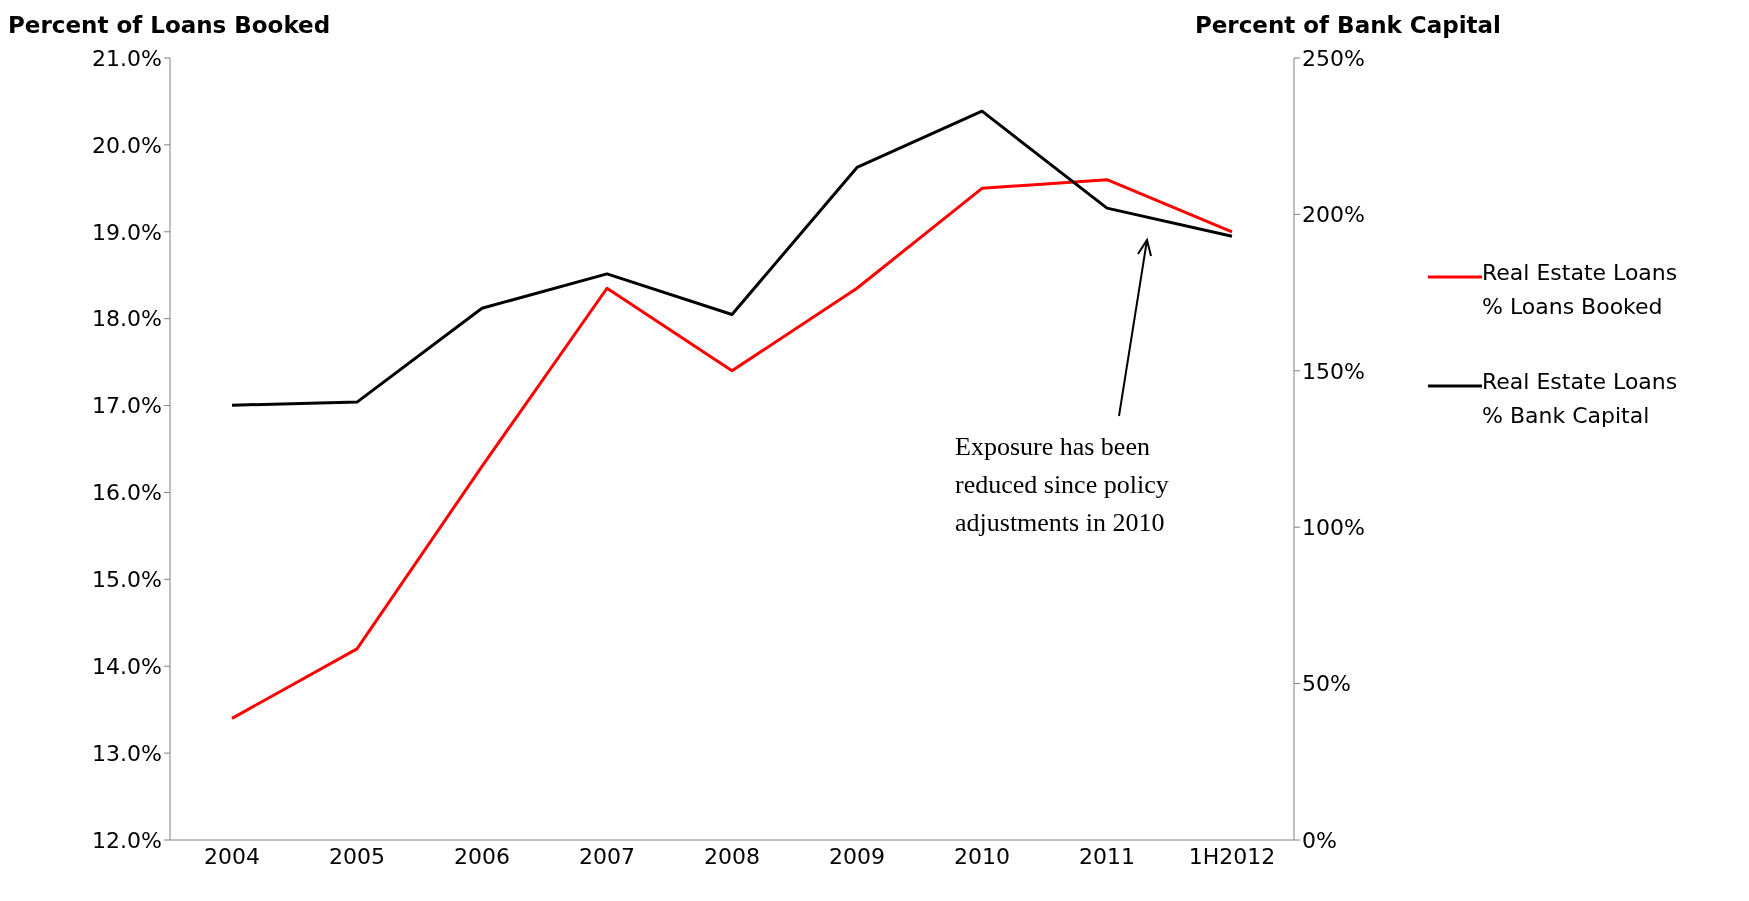 The height and width of the screenshot is (901, 1749). What do you see at coordinates (1333, 371) in the screenshot?
I see `y2-tick-label: 150%` at bounding box center [1333, 371].